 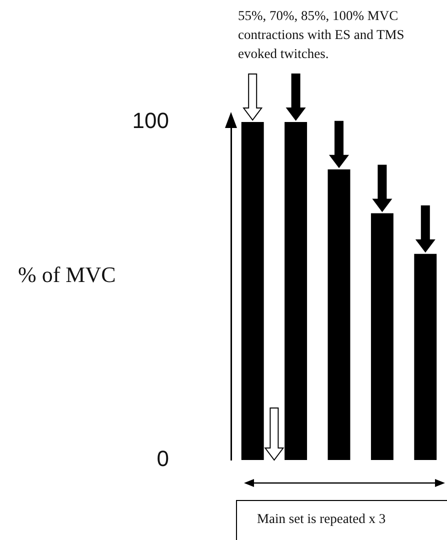 I want to click on y-axis-title: % of MVC, so click(x=67, y=275).